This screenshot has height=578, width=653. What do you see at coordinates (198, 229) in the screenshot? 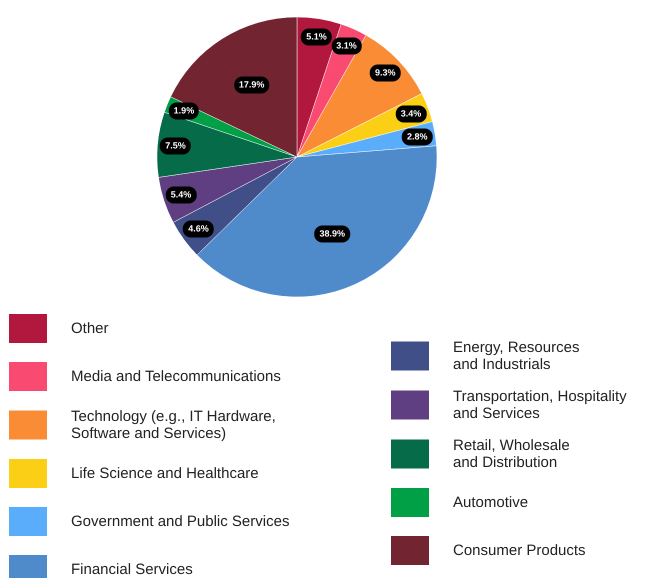
I see `data-label: 4.6%` at bounding box center [198, 229].